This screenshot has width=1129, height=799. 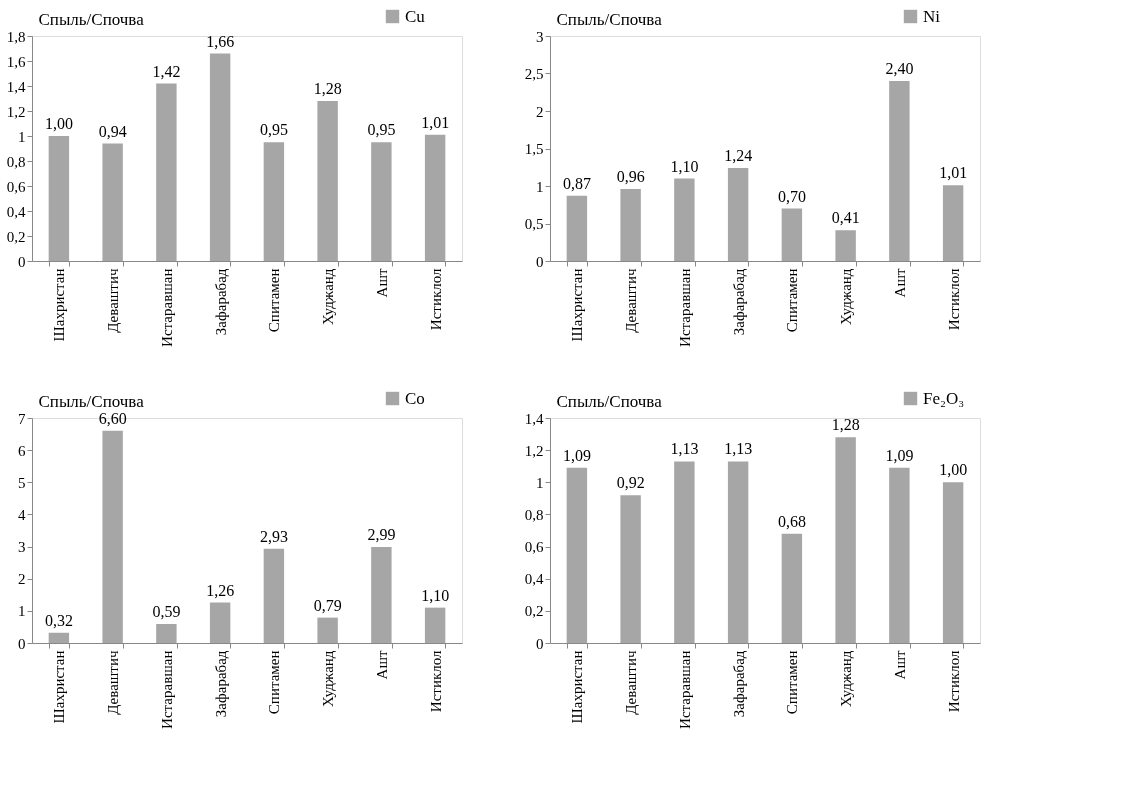 I want to click on data-label: 0,87, so click(x=576, y=183).